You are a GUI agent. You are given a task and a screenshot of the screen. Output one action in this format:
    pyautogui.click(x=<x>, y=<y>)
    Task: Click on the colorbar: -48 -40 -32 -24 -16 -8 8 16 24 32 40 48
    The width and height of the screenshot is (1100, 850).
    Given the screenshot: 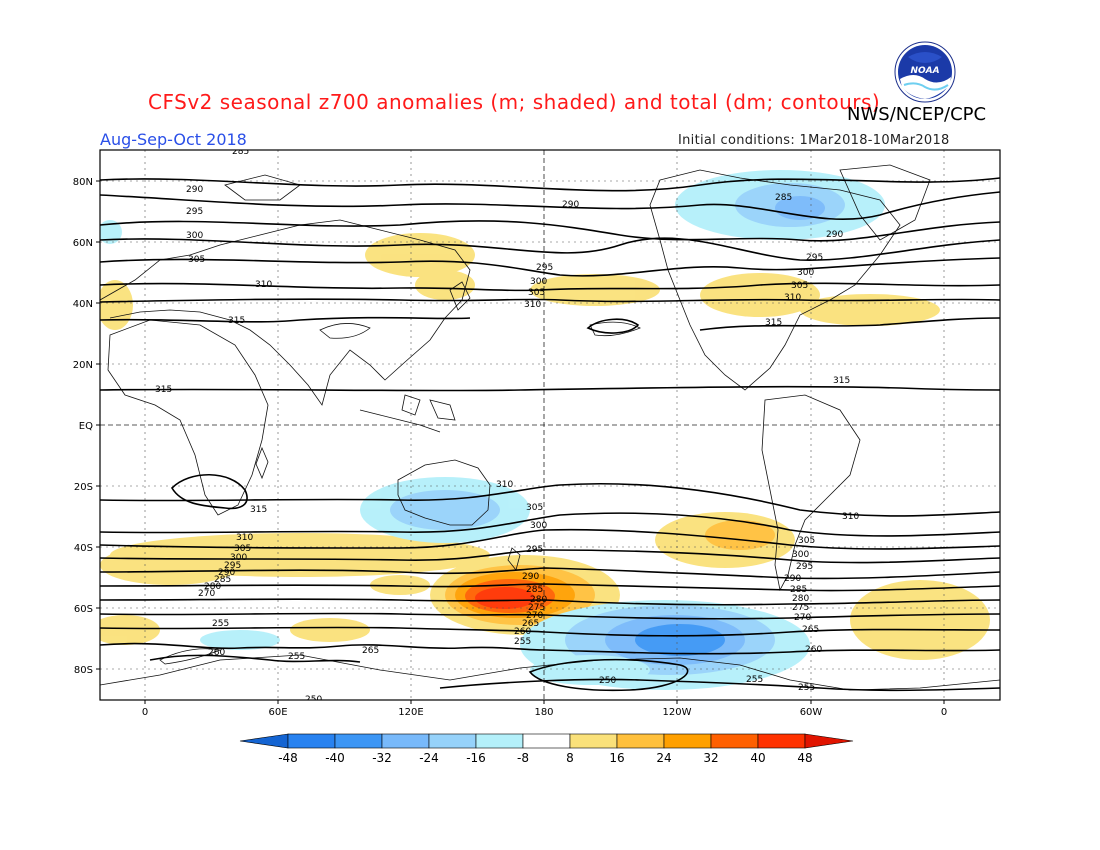 What is the action you would take?
    pyautogui.click(x=546, y=749)
    